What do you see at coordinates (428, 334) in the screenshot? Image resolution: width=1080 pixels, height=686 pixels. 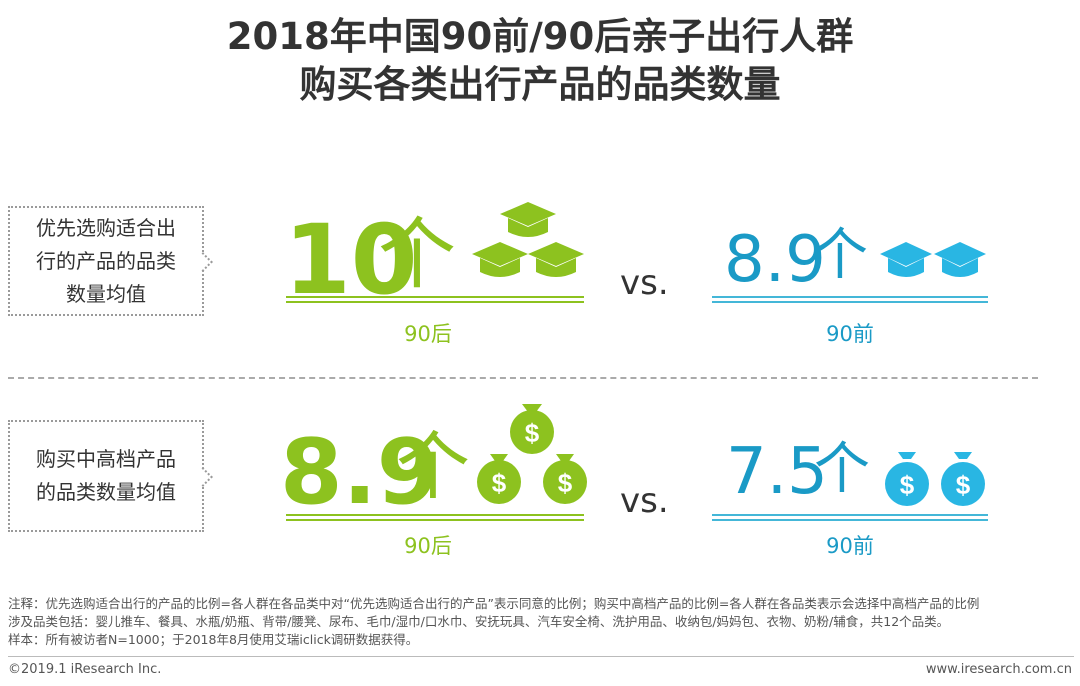 I see `row-1-90hou-group-label: 90后` at bounding box center [428, 334].